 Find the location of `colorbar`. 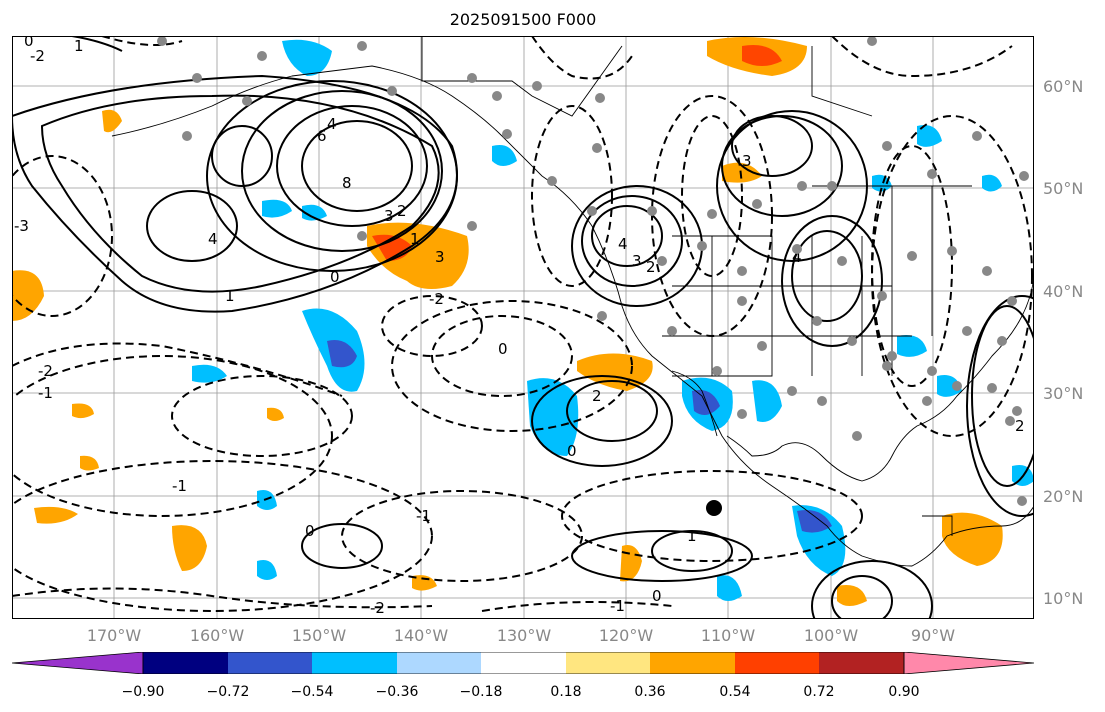

colorbar is located at coordinates (523, 663).